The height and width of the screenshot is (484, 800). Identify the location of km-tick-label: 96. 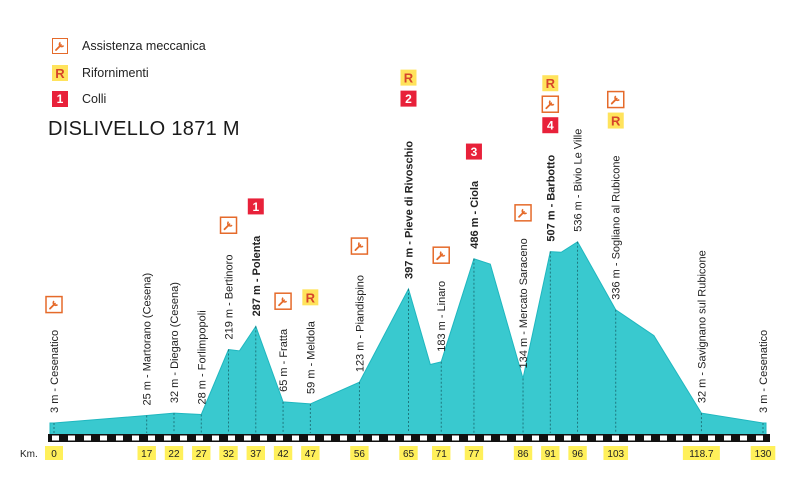
(578, 454).